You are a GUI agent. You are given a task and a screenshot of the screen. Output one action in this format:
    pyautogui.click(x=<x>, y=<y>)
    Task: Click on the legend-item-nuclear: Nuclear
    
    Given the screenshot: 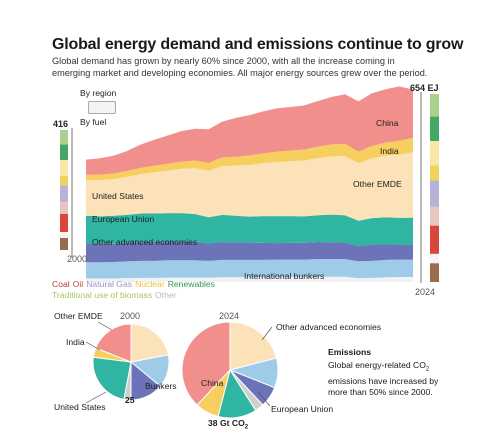 What is the action you would take?
    pyautogui.click(x=150, y=284)
    